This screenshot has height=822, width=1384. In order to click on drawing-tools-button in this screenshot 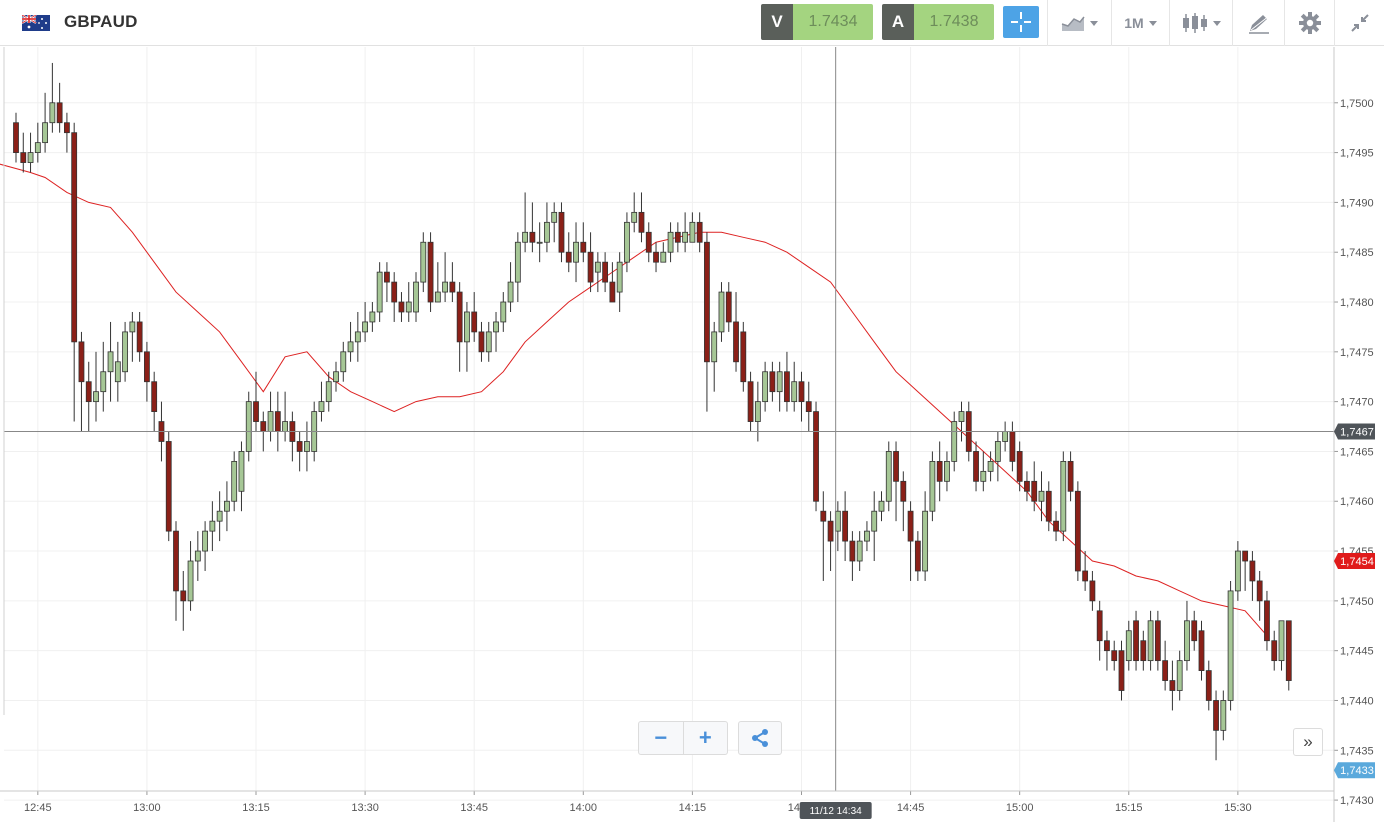, I will do `click(1258, 23)`.